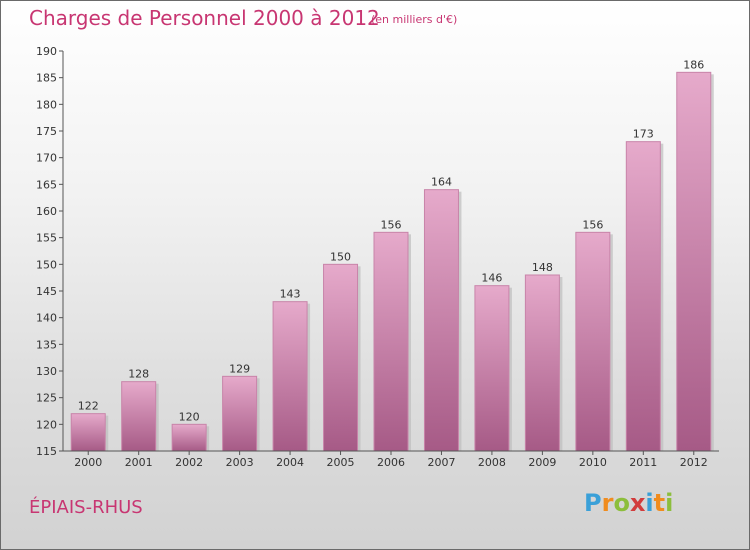 Image resolution: width=750 pixels, height=550 pixels. Describe the element at coordinates (637, 503) in the screenshot. I see `logo-letter: x` at that location.